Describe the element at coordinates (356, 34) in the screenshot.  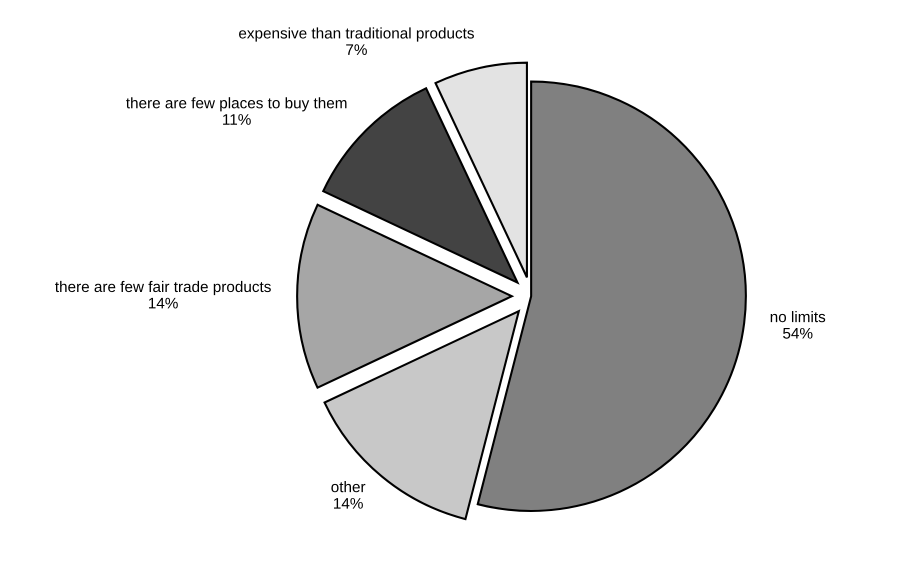
I see `slice-label: expensive than traditional products` at that location.